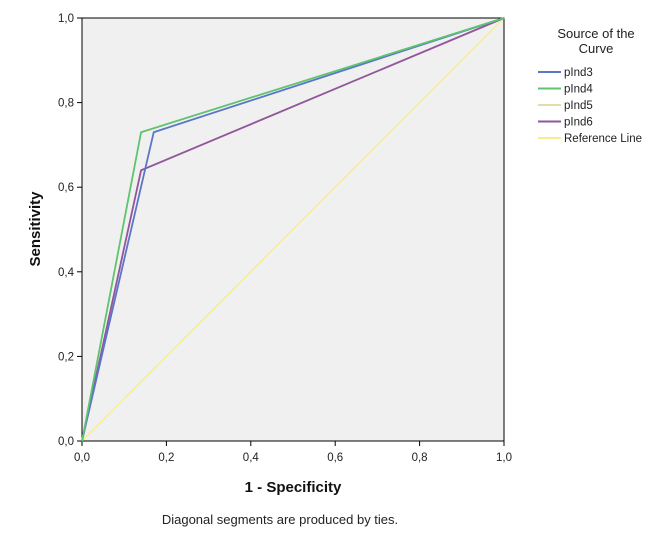  What do you see at coordinates (35, 229) in the screenshot?
I see `y-axis-title: Sensitivity` at bounding box center [35, 229].